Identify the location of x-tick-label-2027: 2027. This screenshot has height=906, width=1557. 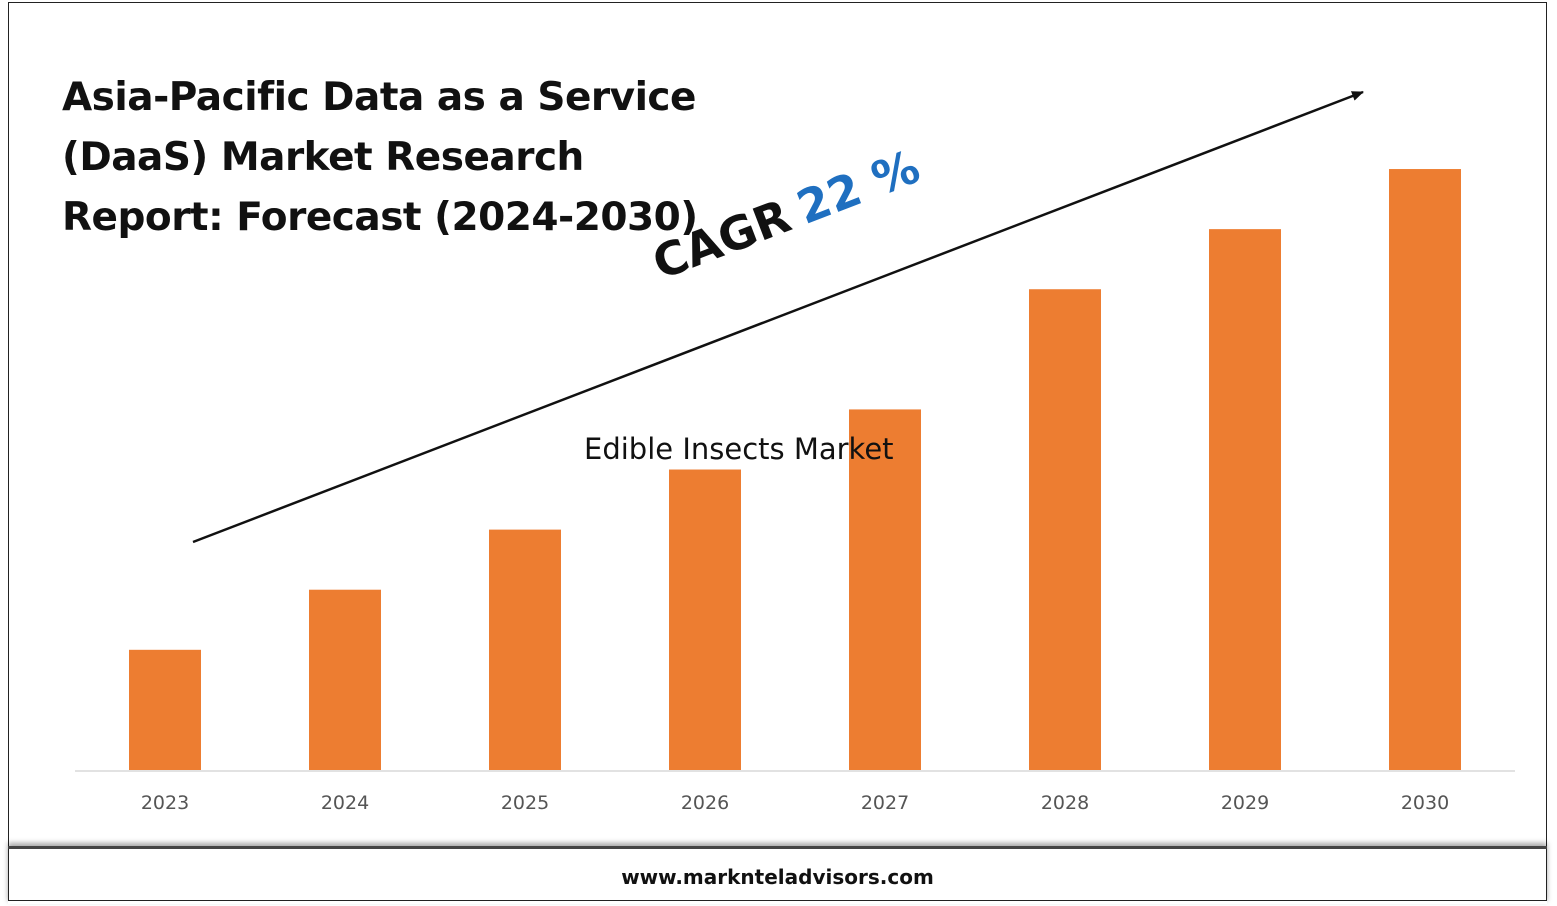
(885, 803).